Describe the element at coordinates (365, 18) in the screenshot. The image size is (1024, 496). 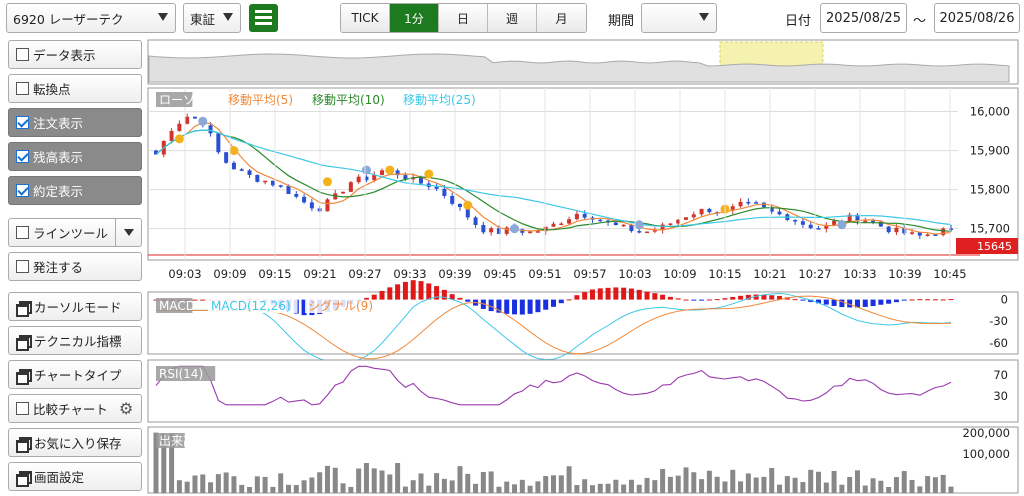
I see `tab-tick: TICK` at that location.